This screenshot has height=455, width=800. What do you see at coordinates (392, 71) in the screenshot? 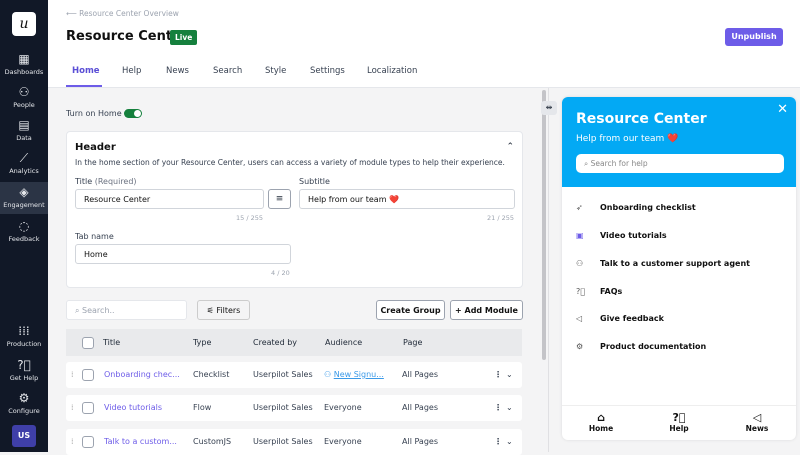
I see `tab-localization: Localization` at bounding box center [392, 71].